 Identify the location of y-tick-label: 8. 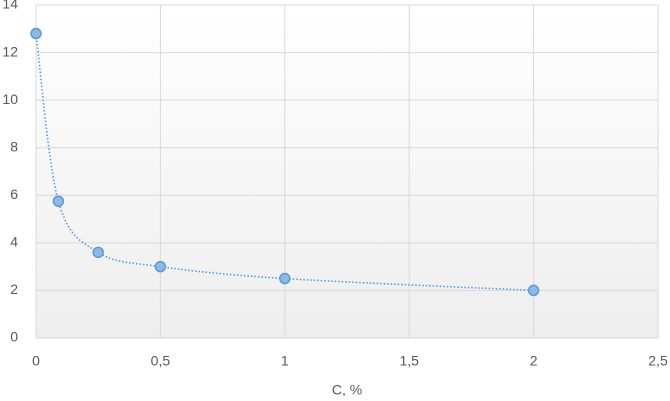
(14, 146).